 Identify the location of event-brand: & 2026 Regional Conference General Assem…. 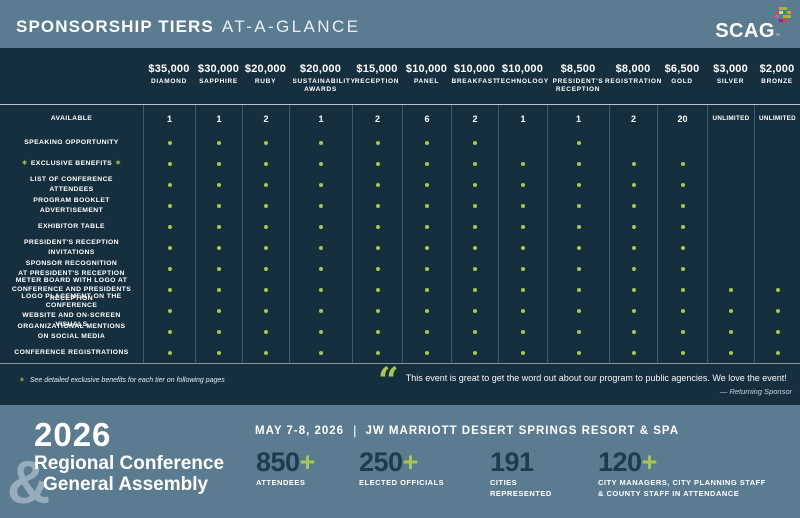
(115, 467).